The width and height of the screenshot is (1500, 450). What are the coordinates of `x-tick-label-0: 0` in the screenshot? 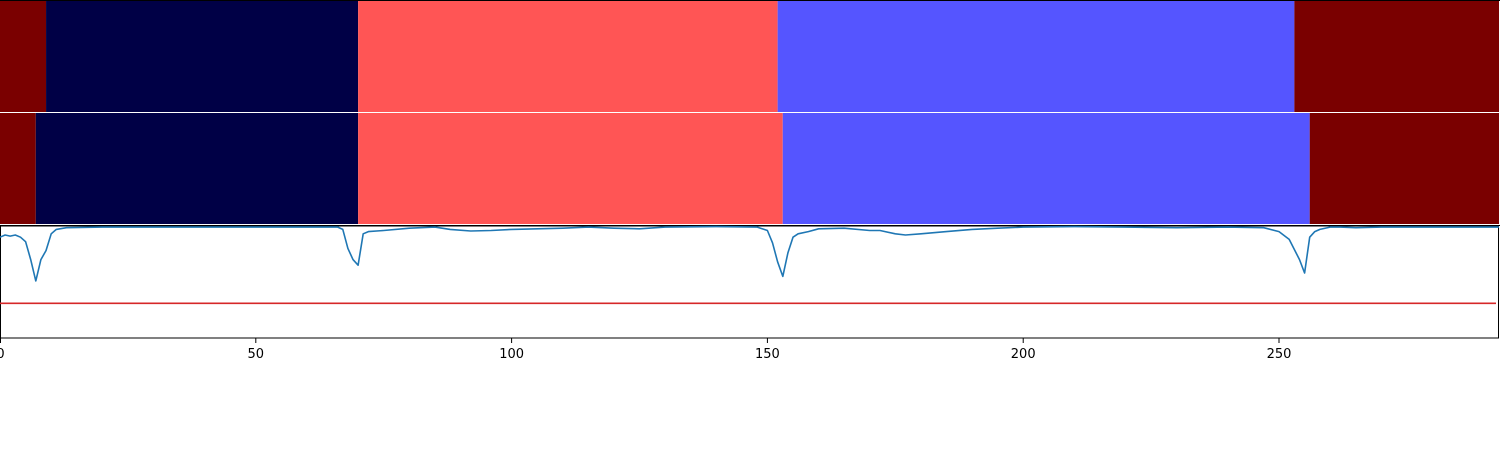 It's located at (2, 354).